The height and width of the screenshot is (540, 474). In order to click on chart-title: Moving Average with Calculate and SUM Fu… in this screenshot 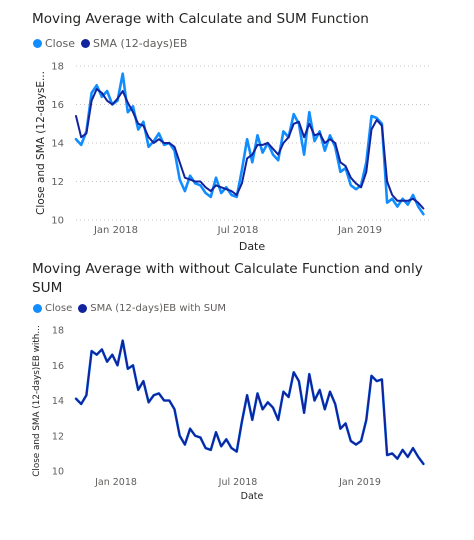, I will do `click(200, 19)`.